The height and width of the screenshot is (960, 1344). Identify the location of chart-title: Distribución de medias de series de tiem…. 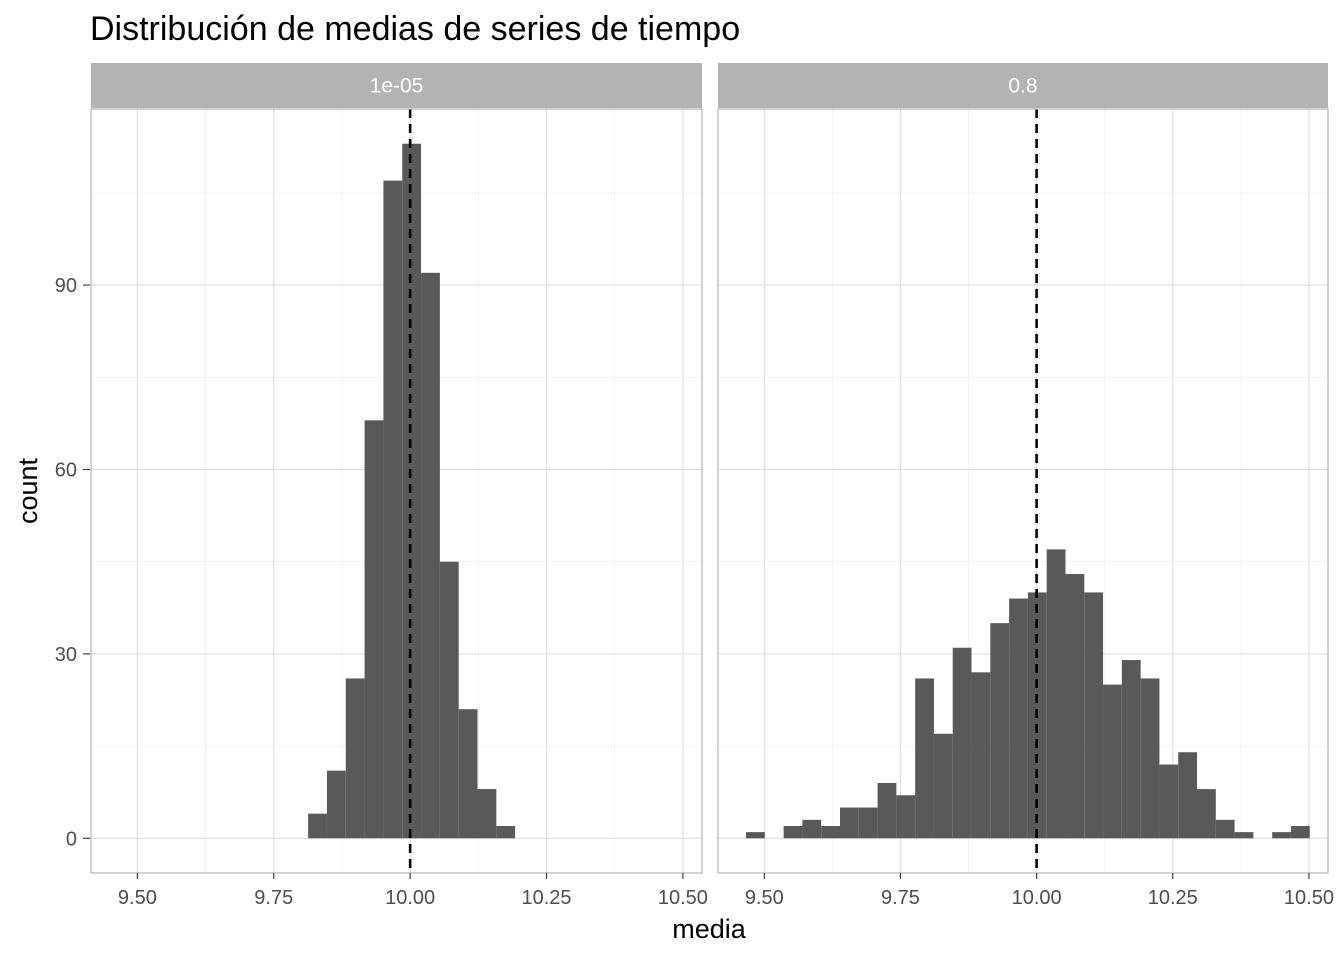
(415, 29).